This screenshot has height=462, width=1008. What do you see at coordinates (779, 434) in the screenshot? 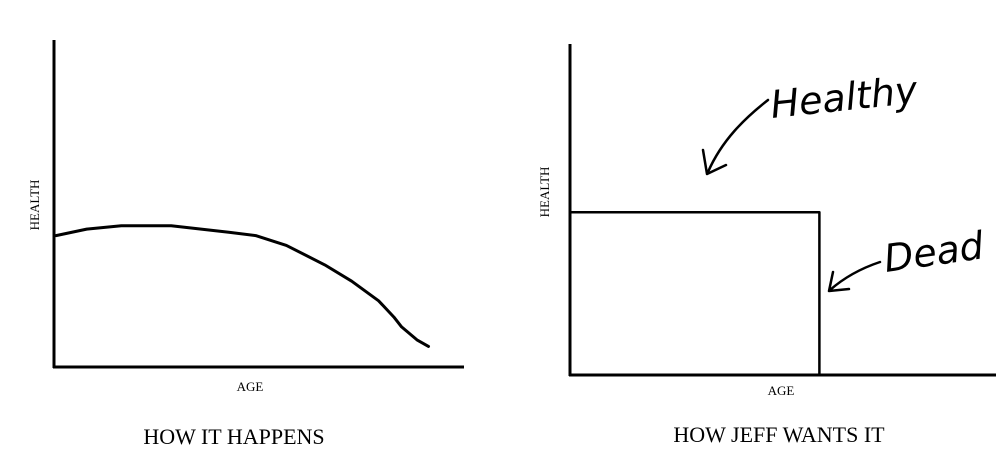
I see `chart-caption: HOW JEFF WANTS IT` at bounding box center [779, 434].